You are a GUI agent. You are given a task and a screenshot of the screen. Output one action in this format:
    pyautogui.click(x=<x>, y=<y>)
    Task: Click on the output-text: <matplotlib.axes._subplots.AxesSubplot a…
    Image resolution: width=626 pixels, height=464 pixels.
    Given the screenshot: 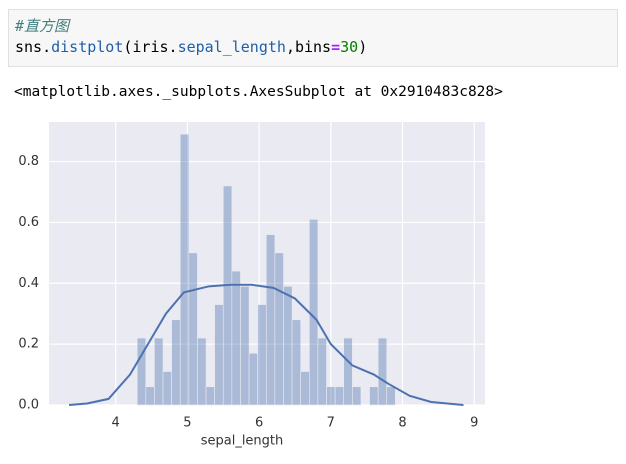 What is the action you would take?
    pyautogui.click(x=258, y=92)
    